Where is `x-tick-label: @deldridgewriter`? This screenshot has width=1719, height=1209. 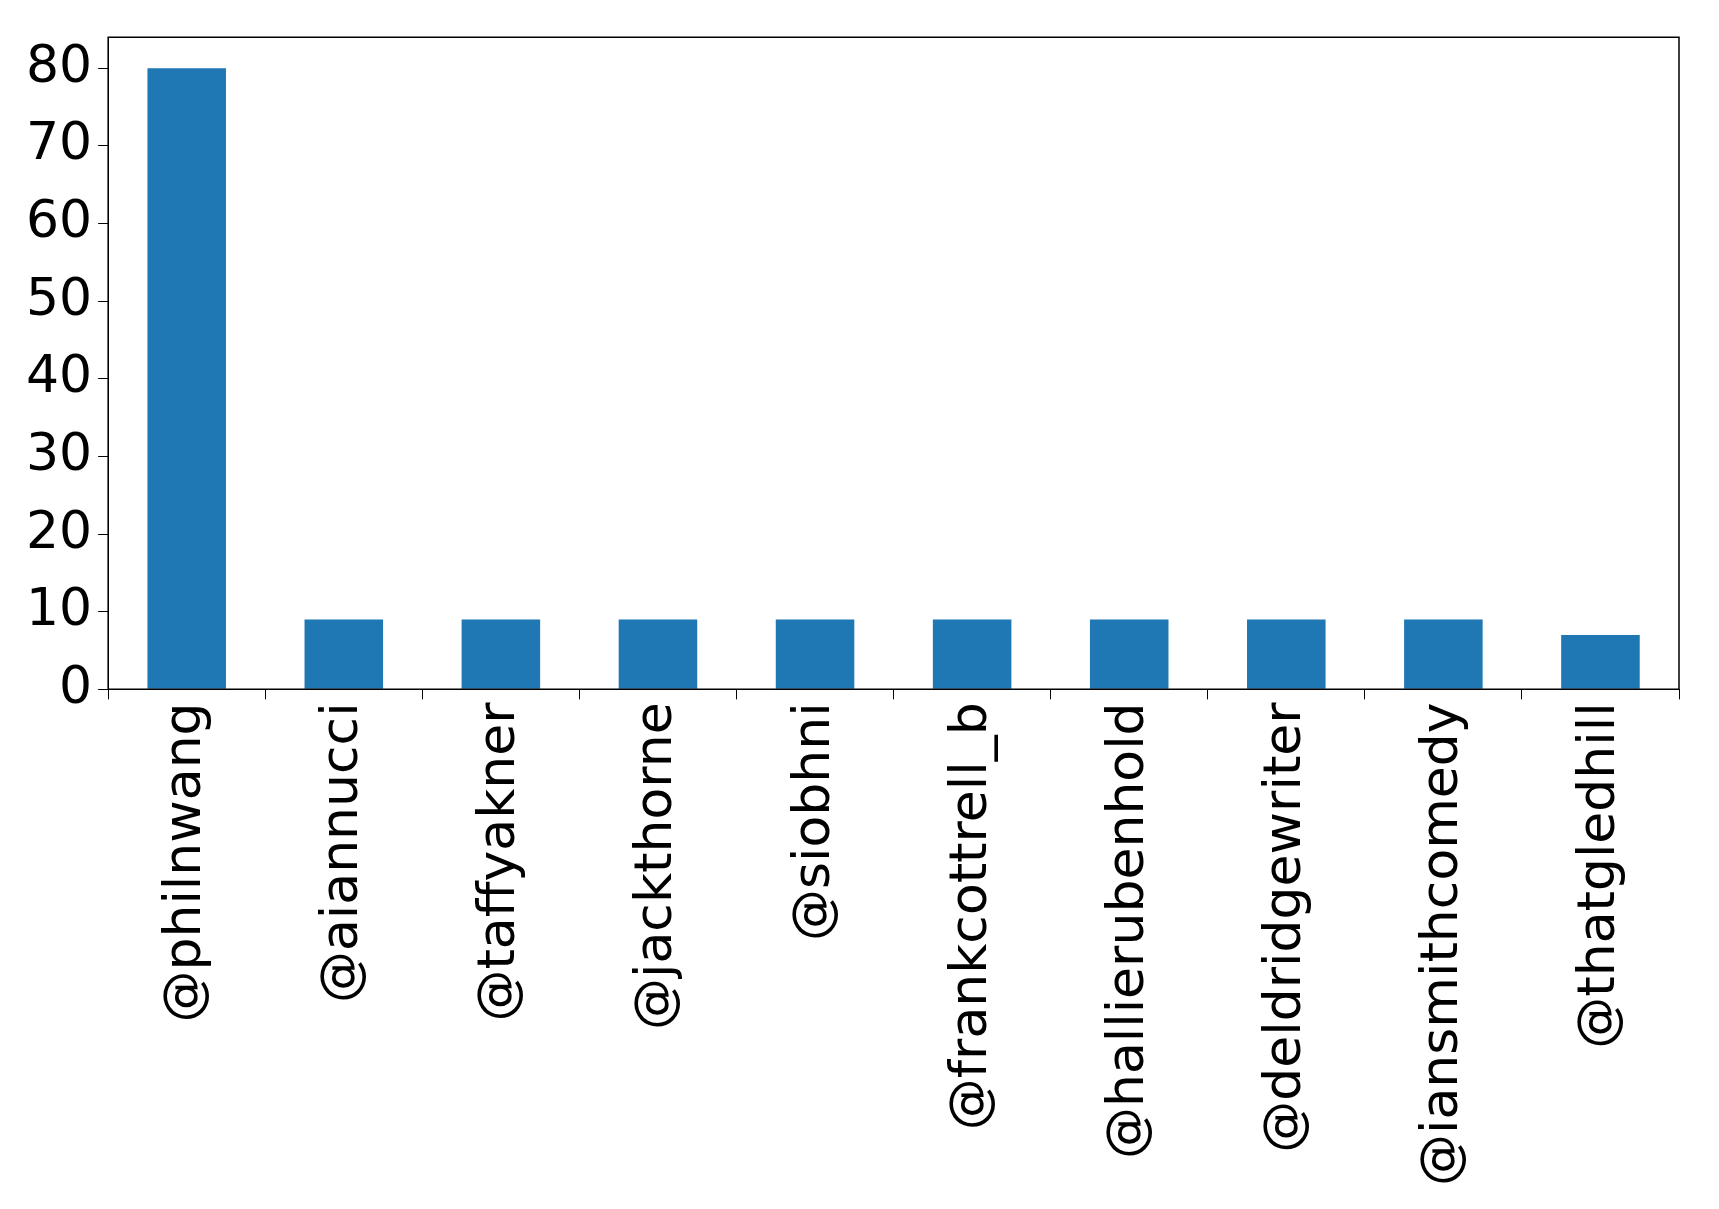 x-tick-label: @deldridgewriter is located at coordinates (1281, 927).